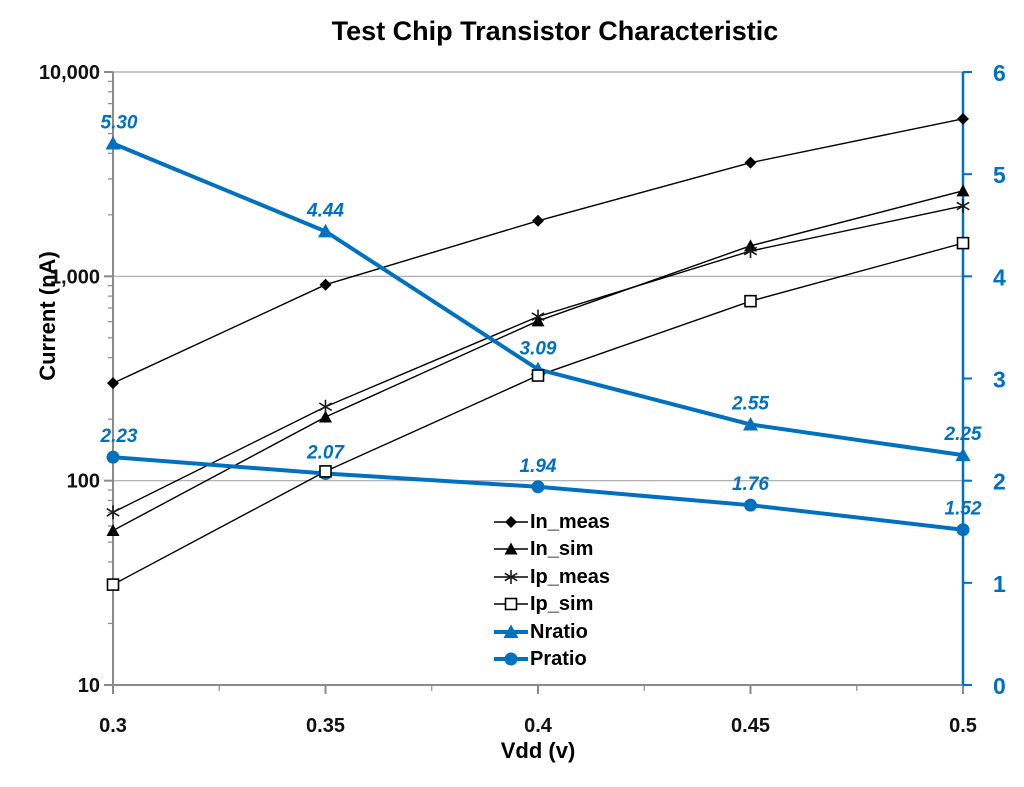  What do you see at coordinates (963, 726) in the screenshot?
I see `x-tick-label: 0.5` at bounding box center [963, 726].